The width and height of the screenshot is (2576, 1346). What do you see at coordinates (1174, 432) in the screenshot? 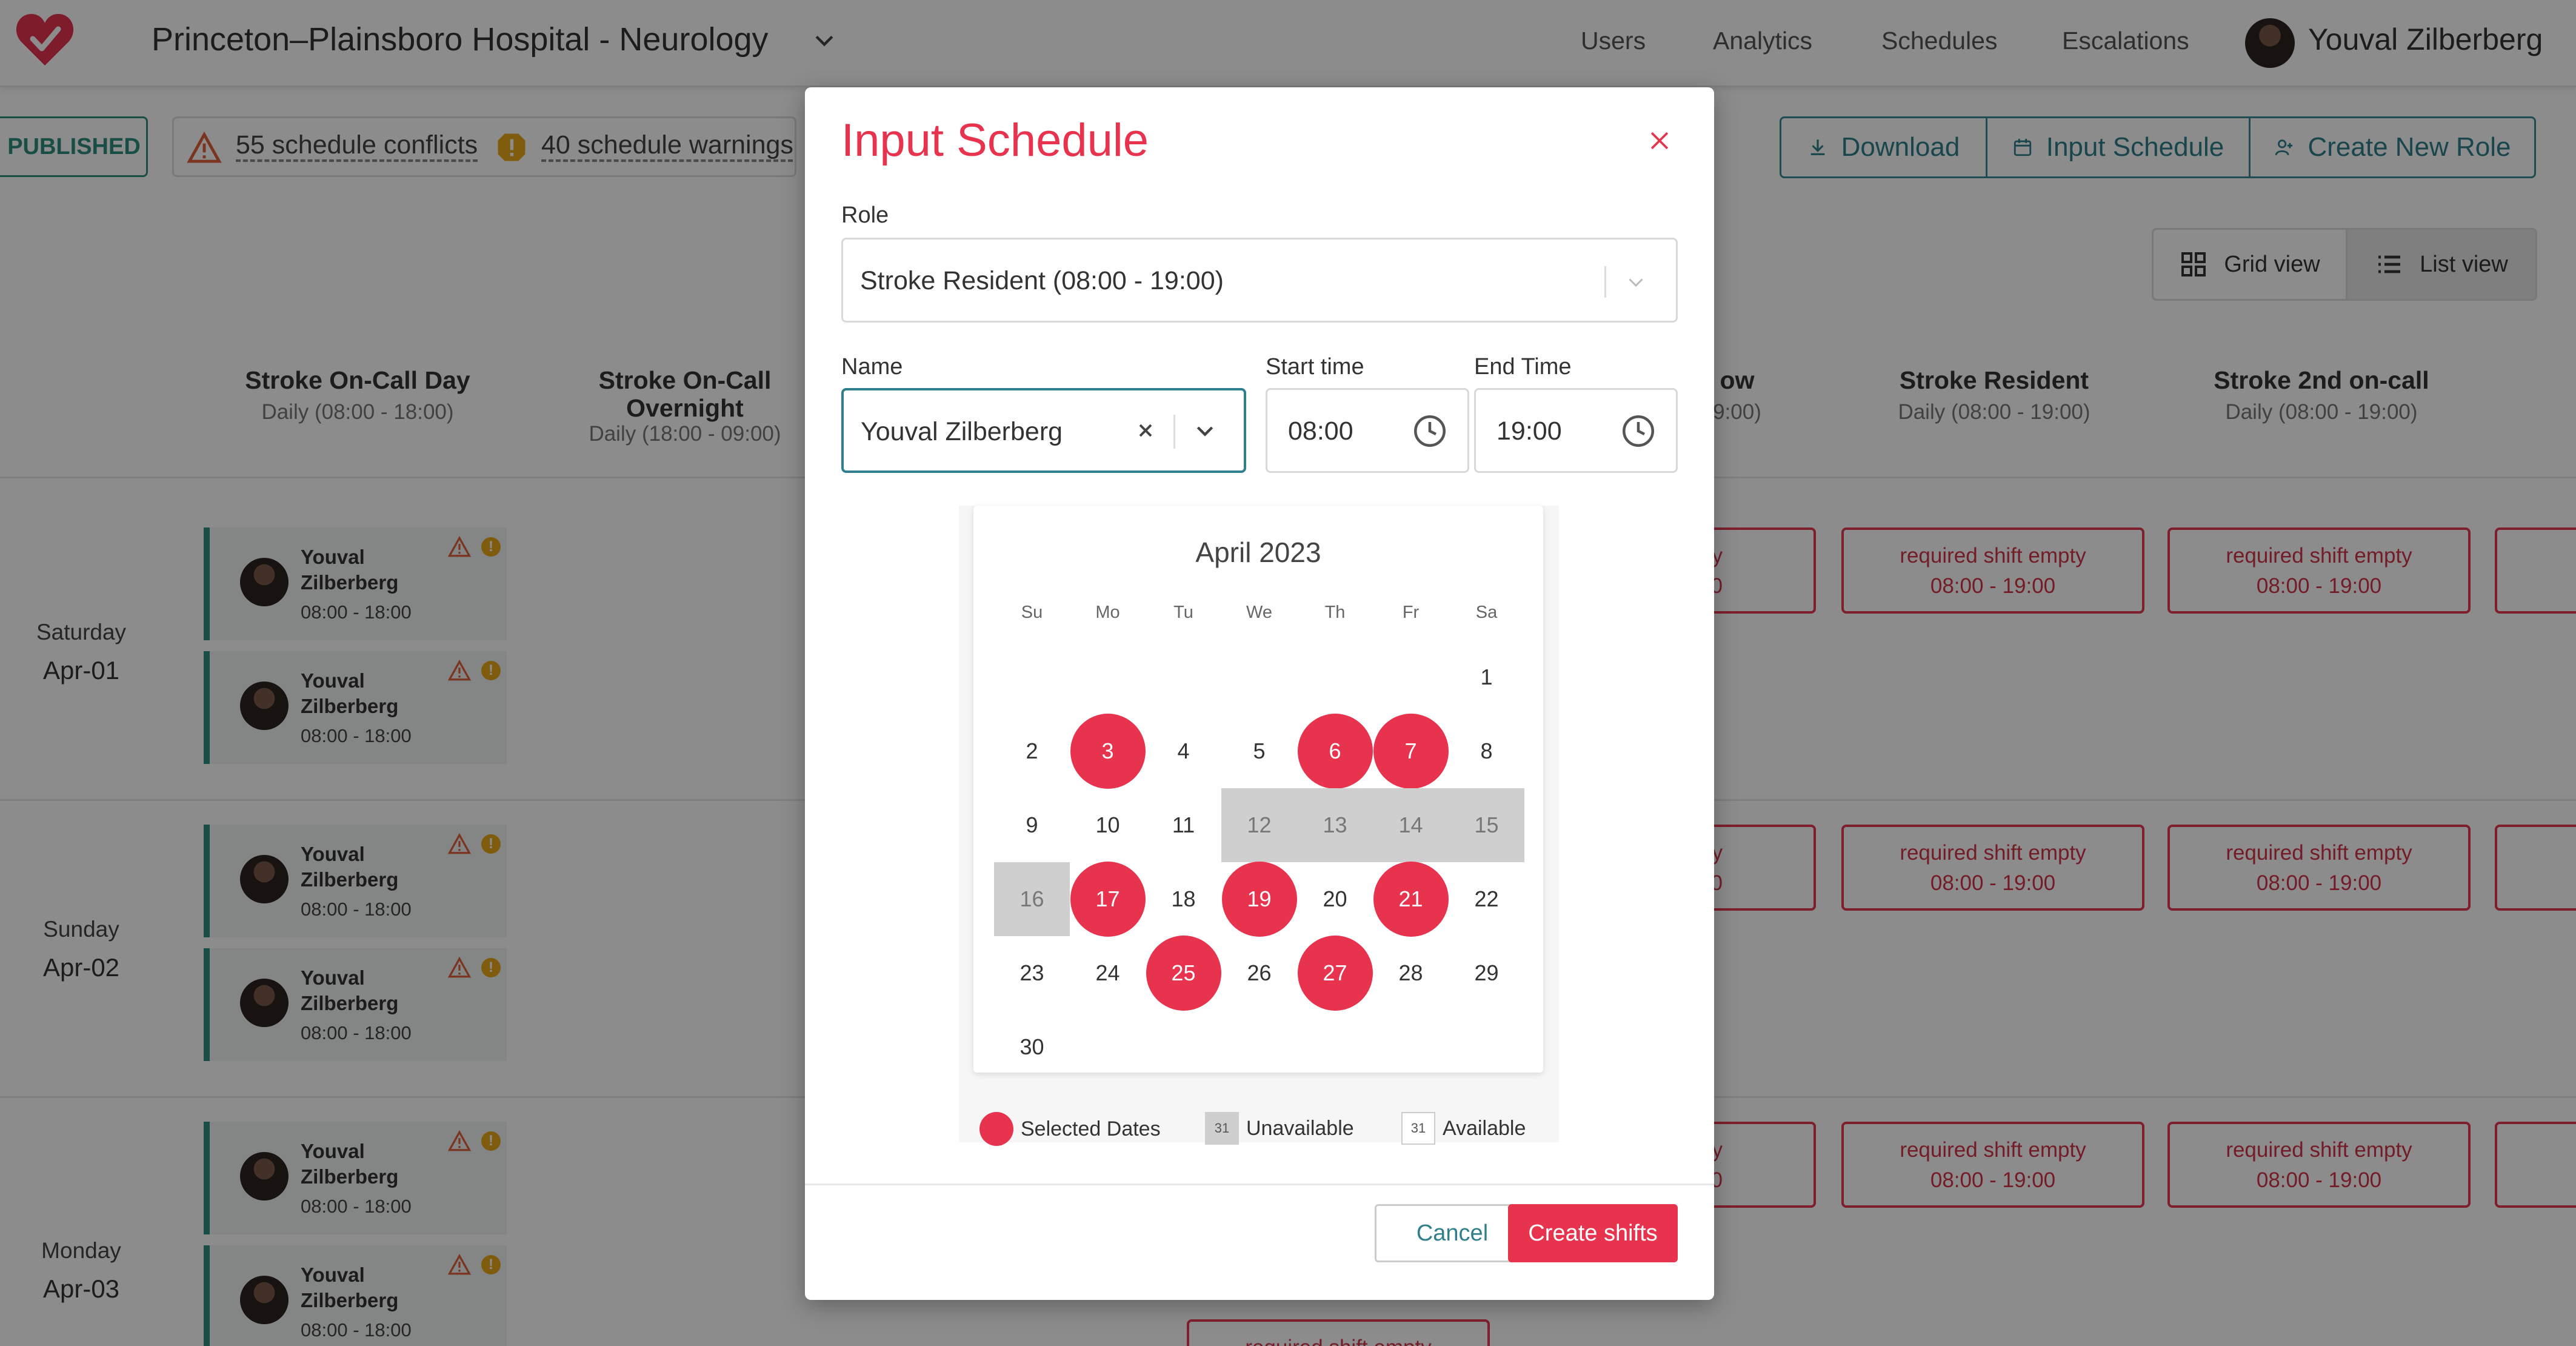
I see `select-divider` at bounding box center [1174, 432].